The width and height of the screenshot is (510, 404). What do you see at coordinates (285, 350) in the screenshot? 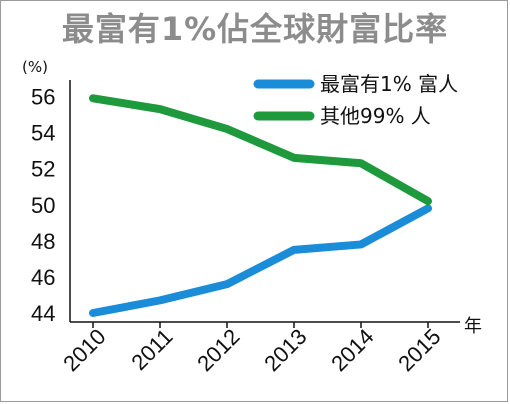
I see `x-tick-label: 2013` at bounding box center [285, 350].